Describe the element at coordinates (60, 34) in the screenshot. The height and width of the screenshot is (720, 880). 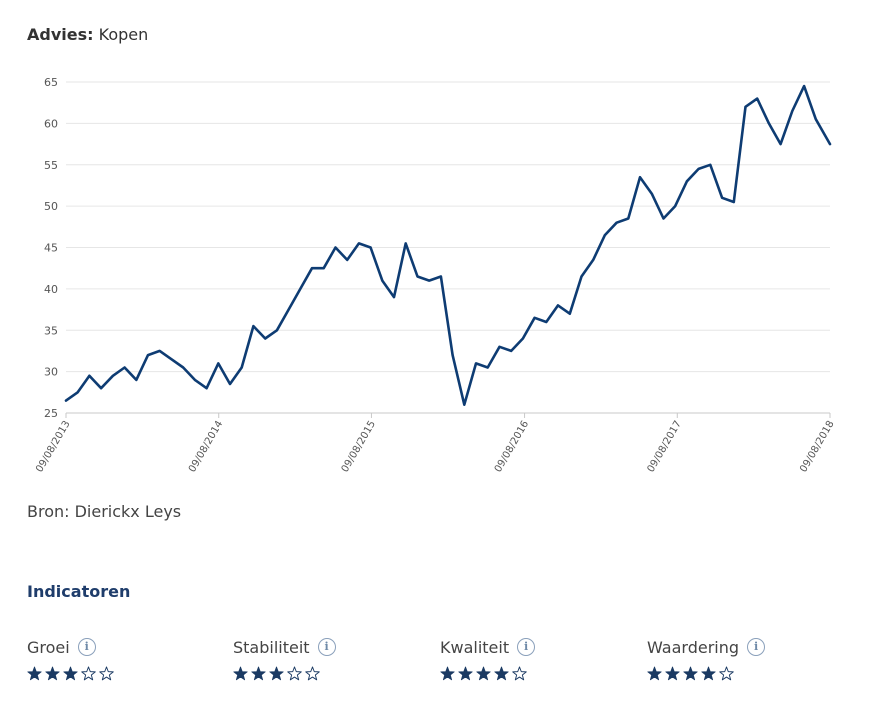
I see `advice-label: Advies:` at that location.